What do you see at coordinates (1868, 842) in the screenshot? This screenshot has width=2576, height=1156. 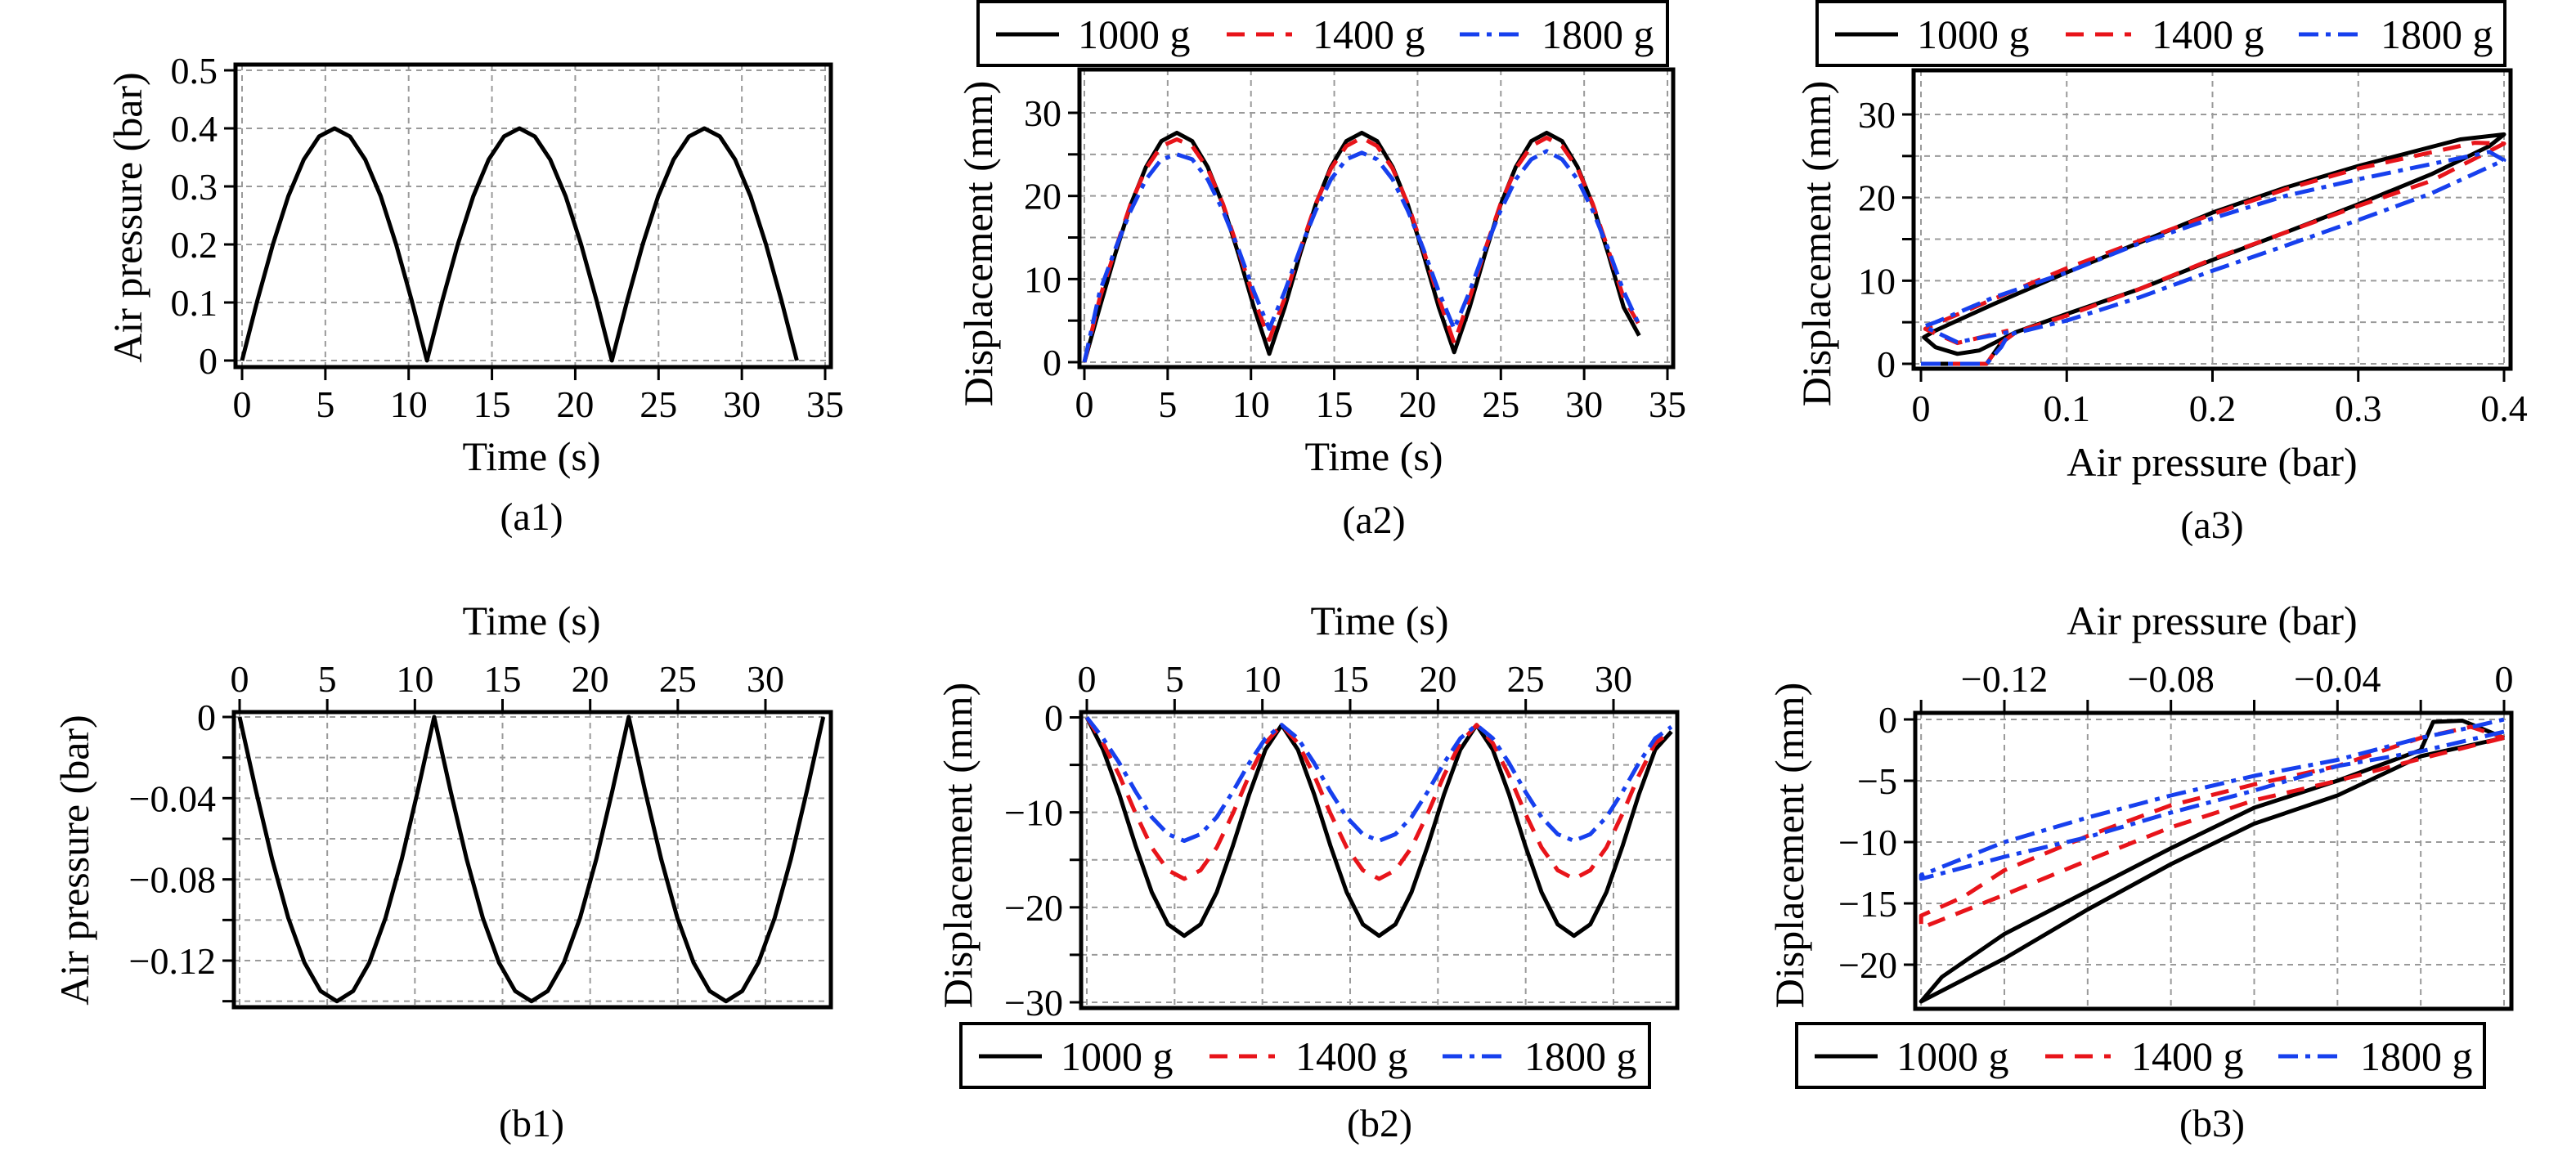 I see `y-tick-label: −10` at bounding box center [1868, 842].